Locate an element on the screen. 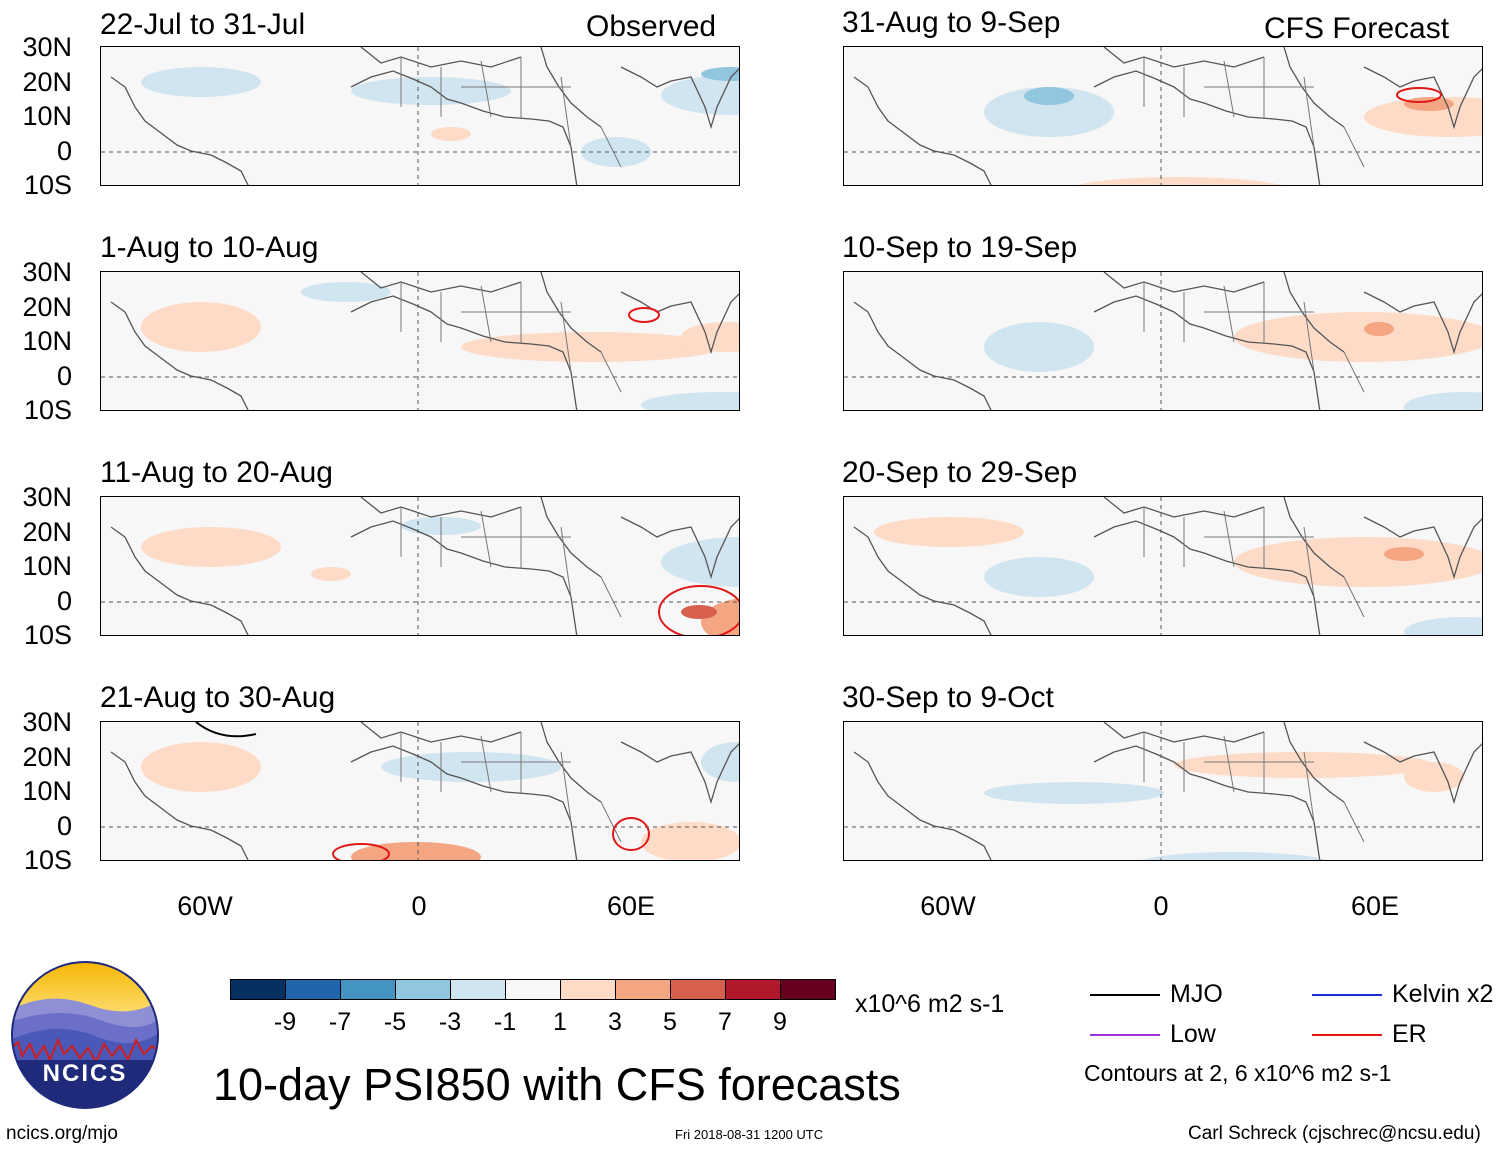  colorbar-tick-label: 5 is located at coordinates (670, 1022).